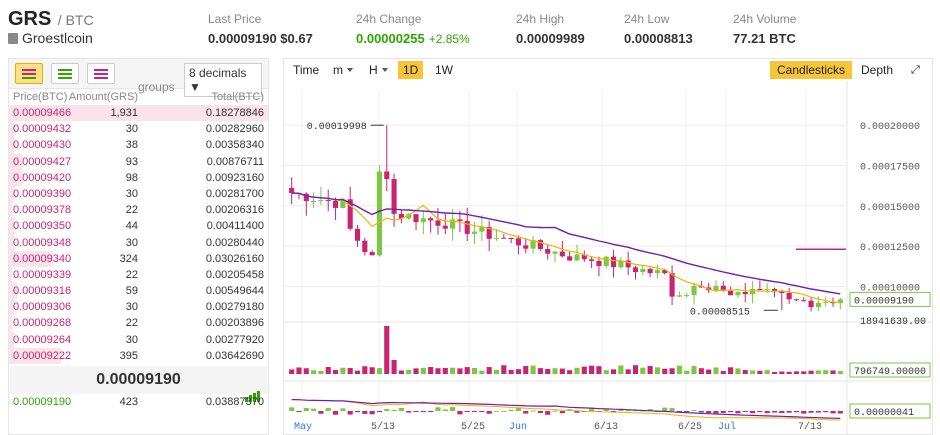  Describe the element at coordinates (608, 70) in the screenshot. I see `chart-toolbar: Time m H 1D 1W Candlesticks Depth ⤢` at that location.